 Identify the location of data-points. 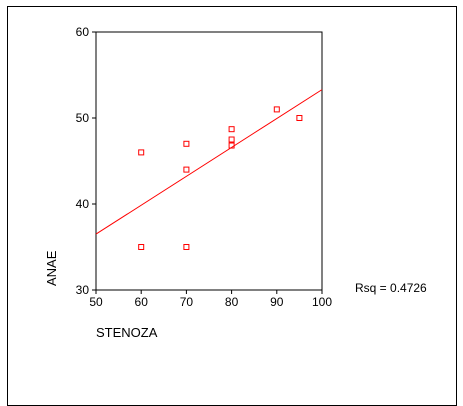
(220, 178).